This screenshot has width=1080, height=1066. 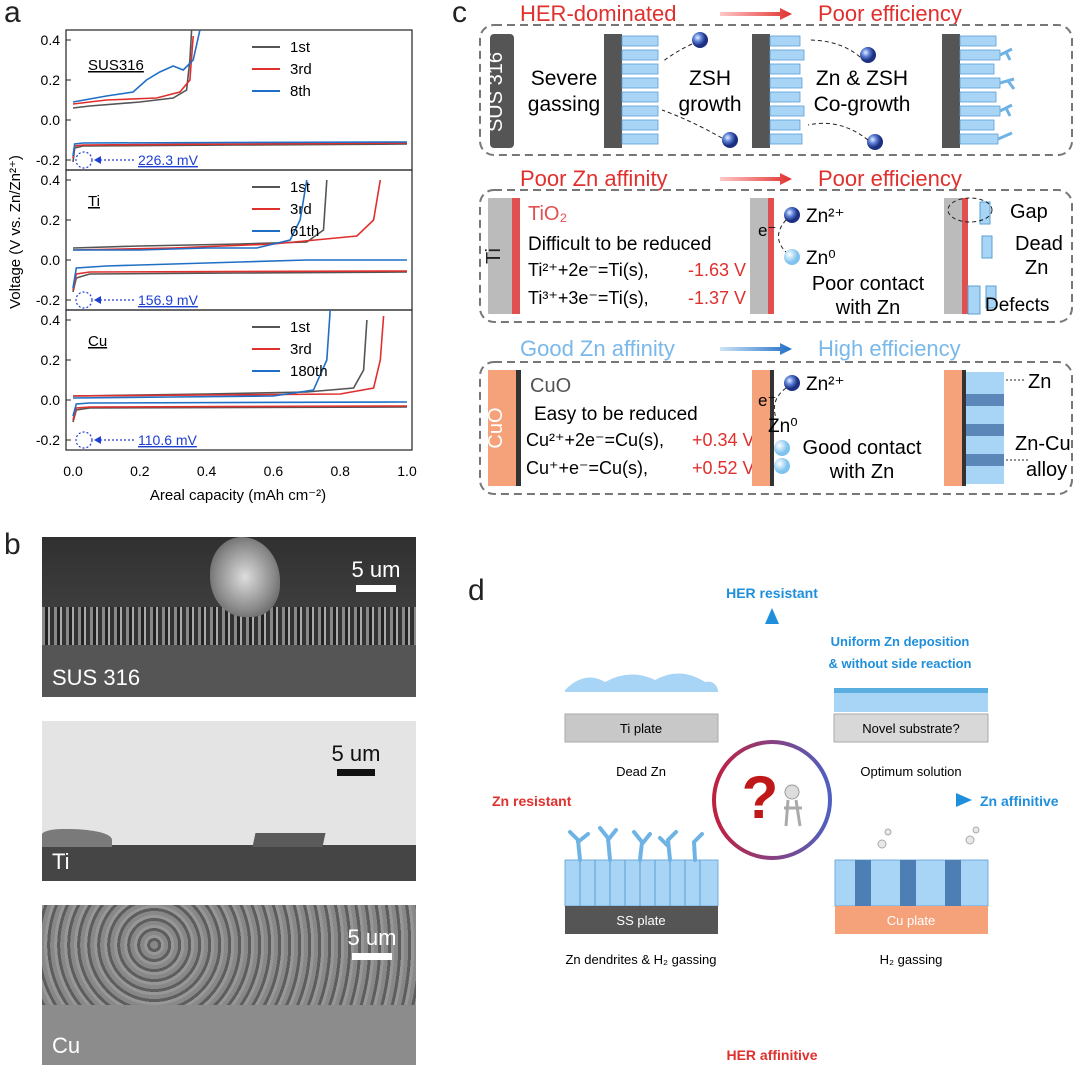 I want to click on row2-contact2: with Zn, so click(x=867, y=308).